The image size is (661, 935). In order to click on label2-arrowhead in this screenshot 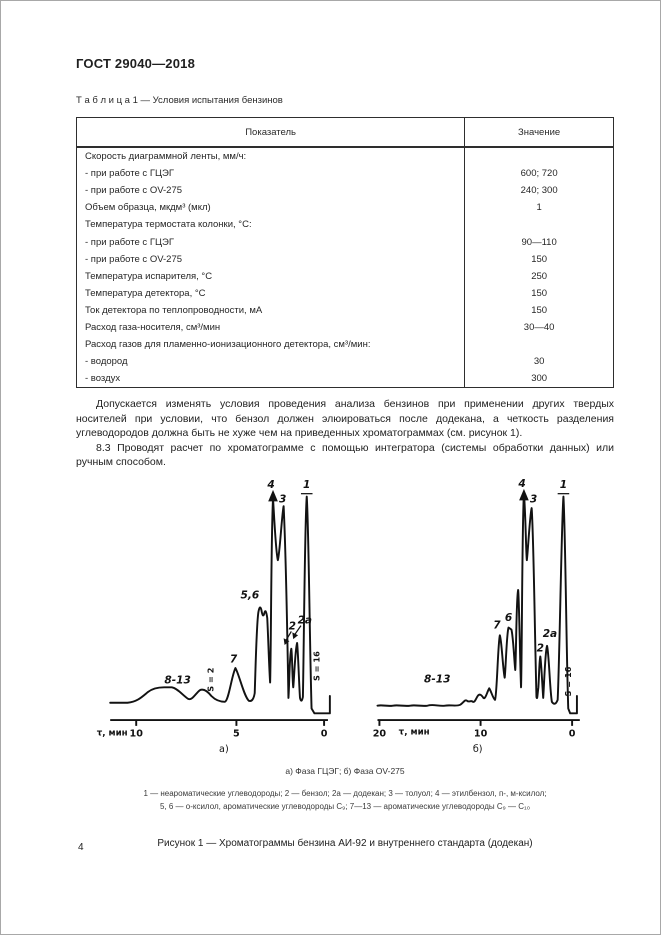, I will do `click(286, 641)`.